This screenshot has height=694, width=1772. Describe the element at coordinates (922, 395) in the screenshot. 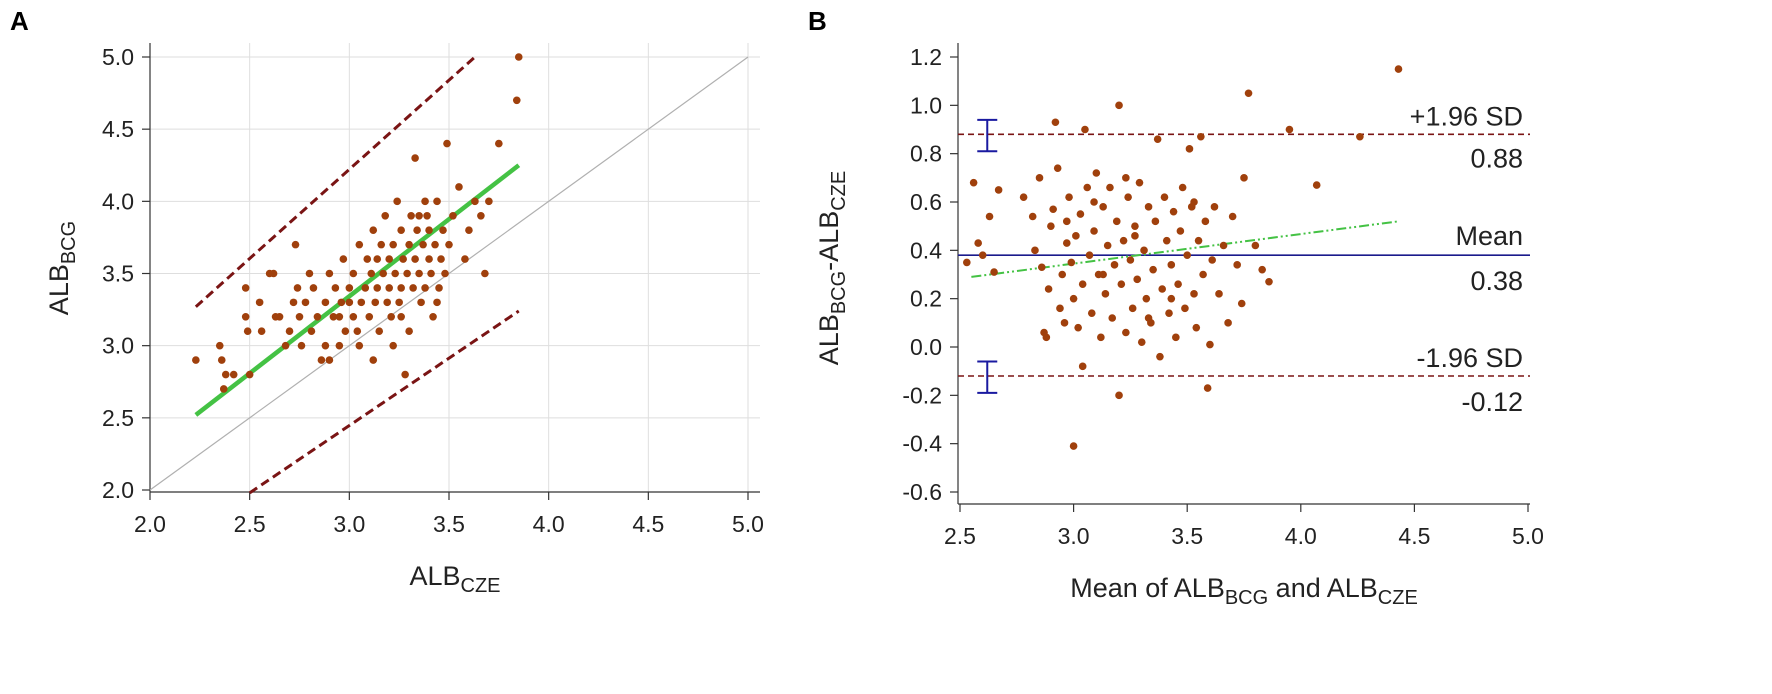

I see `panel-b-y-tick-label: -0.2` at that location.